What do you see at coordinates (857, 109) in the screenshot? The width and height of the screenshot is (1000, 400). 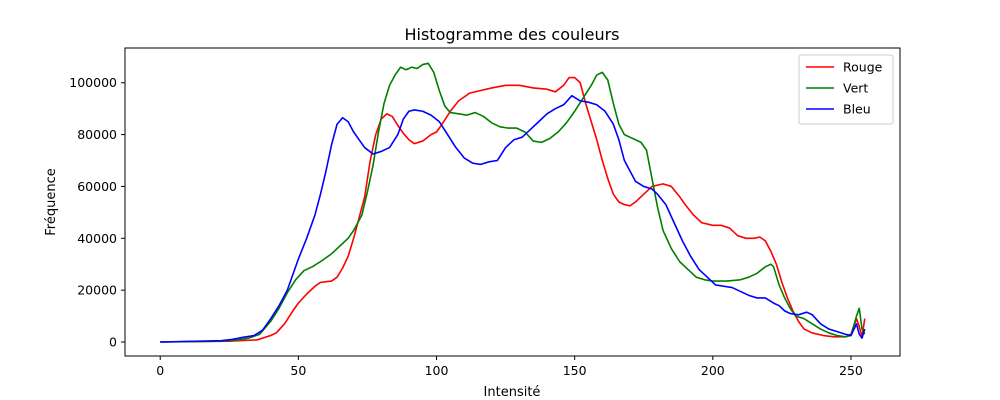 I see `legend-label-bleu: Bleu` at bounding box center [857, 109].